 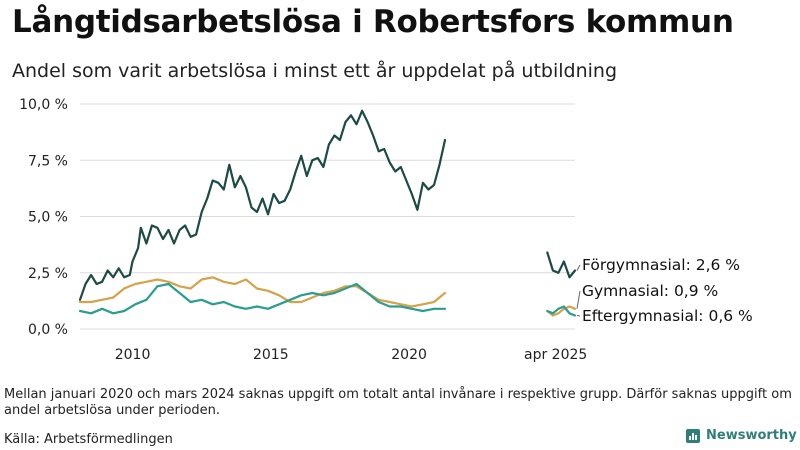 What do you see at coordinates (48, 218) in the screenshot?
I see `y-tick-label: 5,0 %` at bounding box center [48, 218].